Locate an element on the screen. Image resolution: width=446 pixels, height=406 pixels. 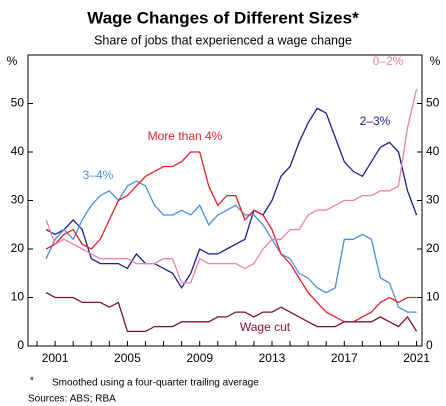
x-tick-label: 2009 is located at coordinates (199, 358).